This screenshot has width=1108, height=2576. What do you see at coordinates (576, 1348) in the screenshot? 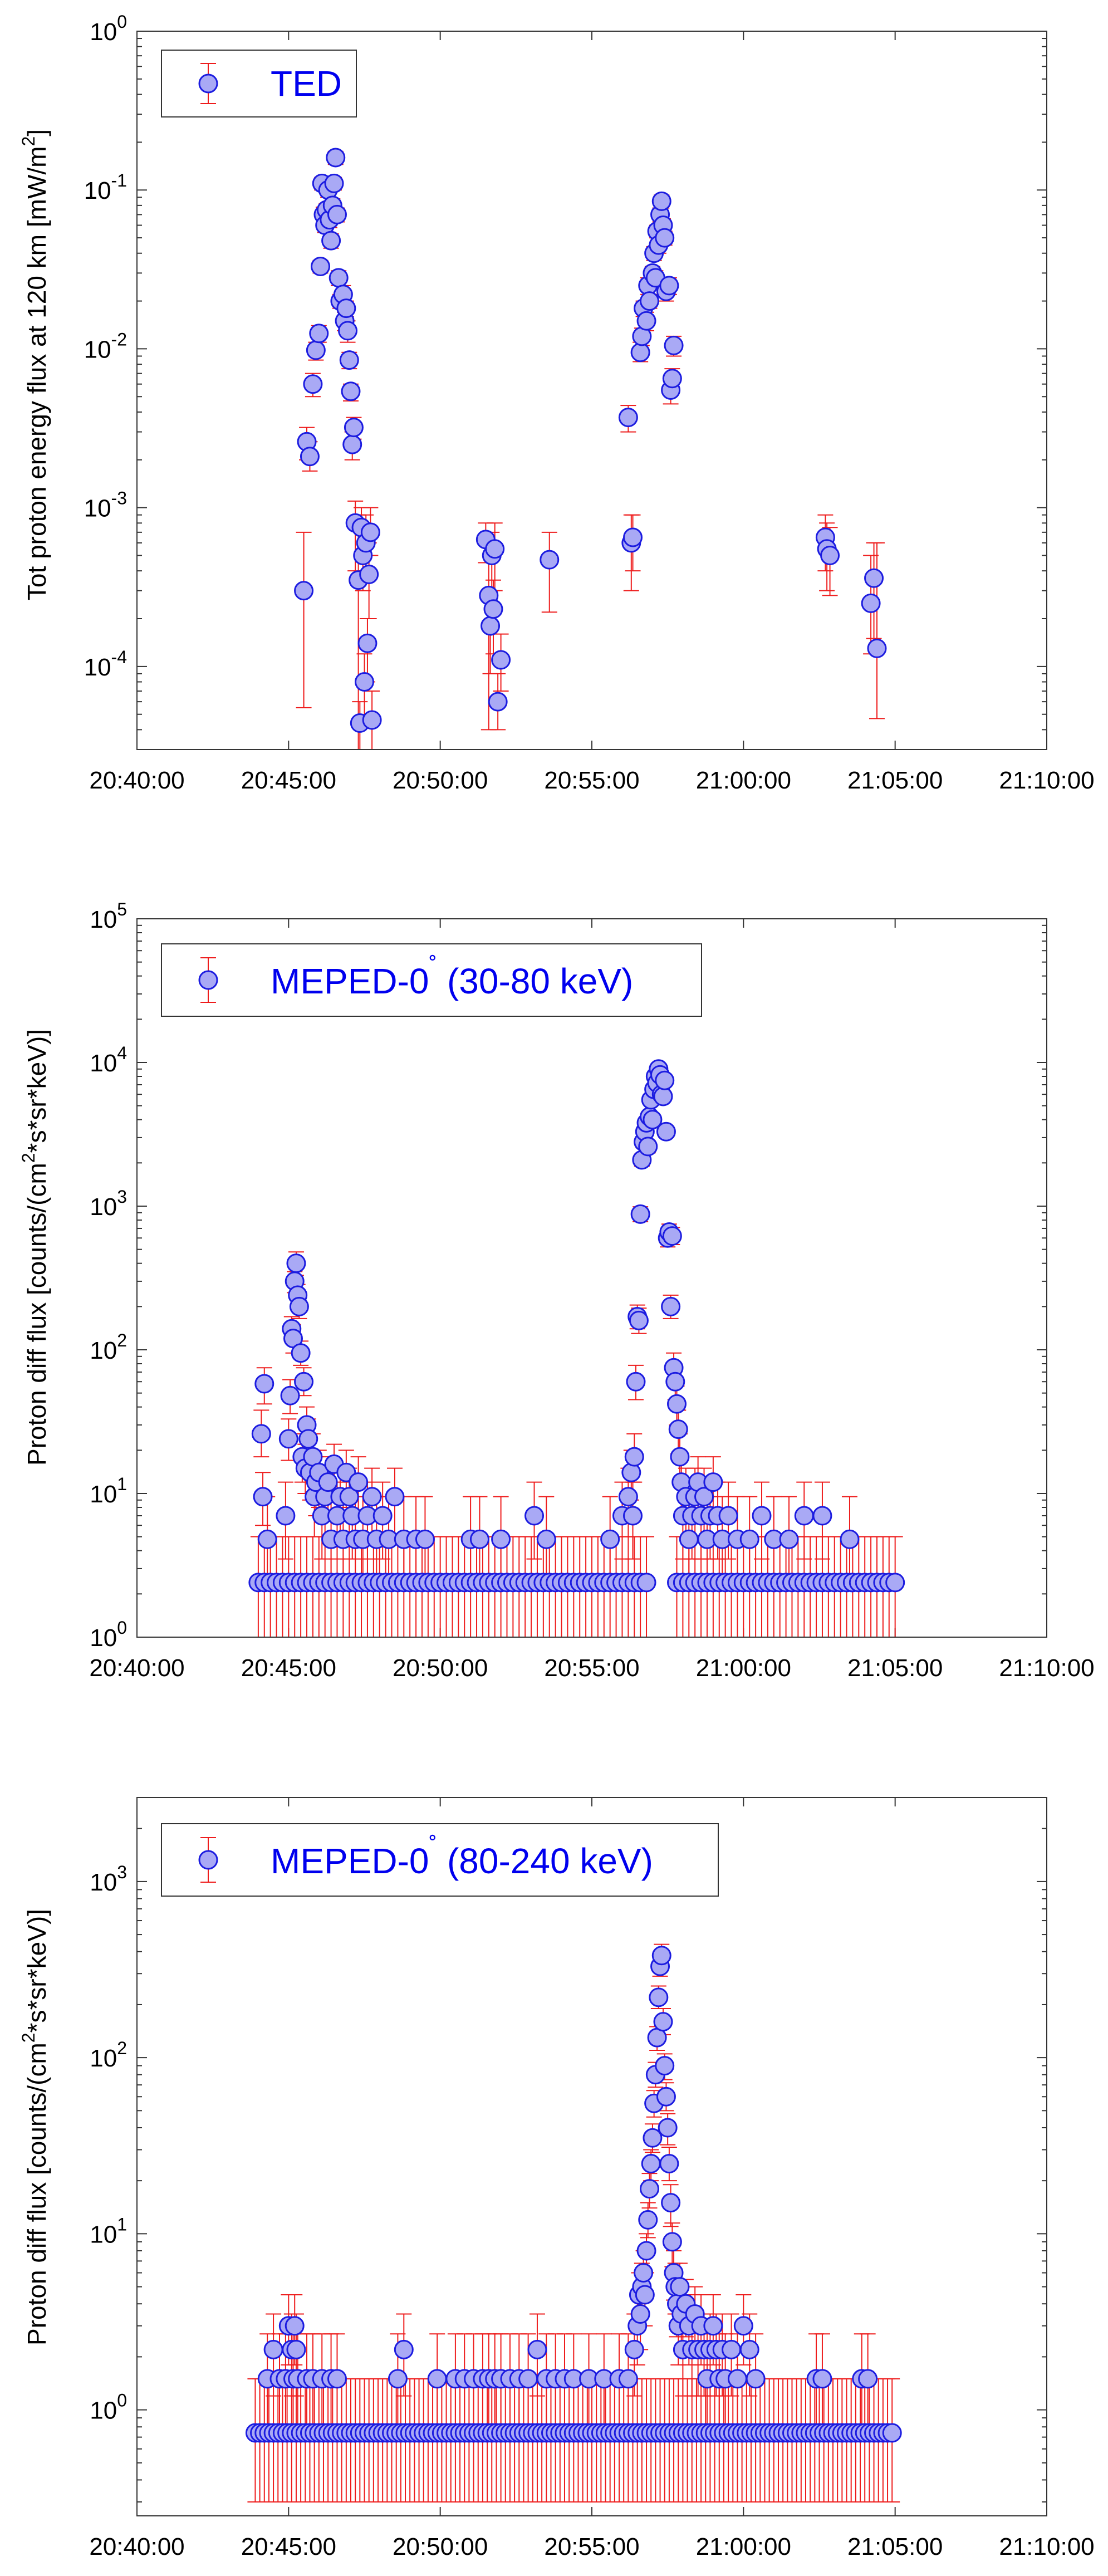
I see `data-points` at bounding box center [576, 1348].